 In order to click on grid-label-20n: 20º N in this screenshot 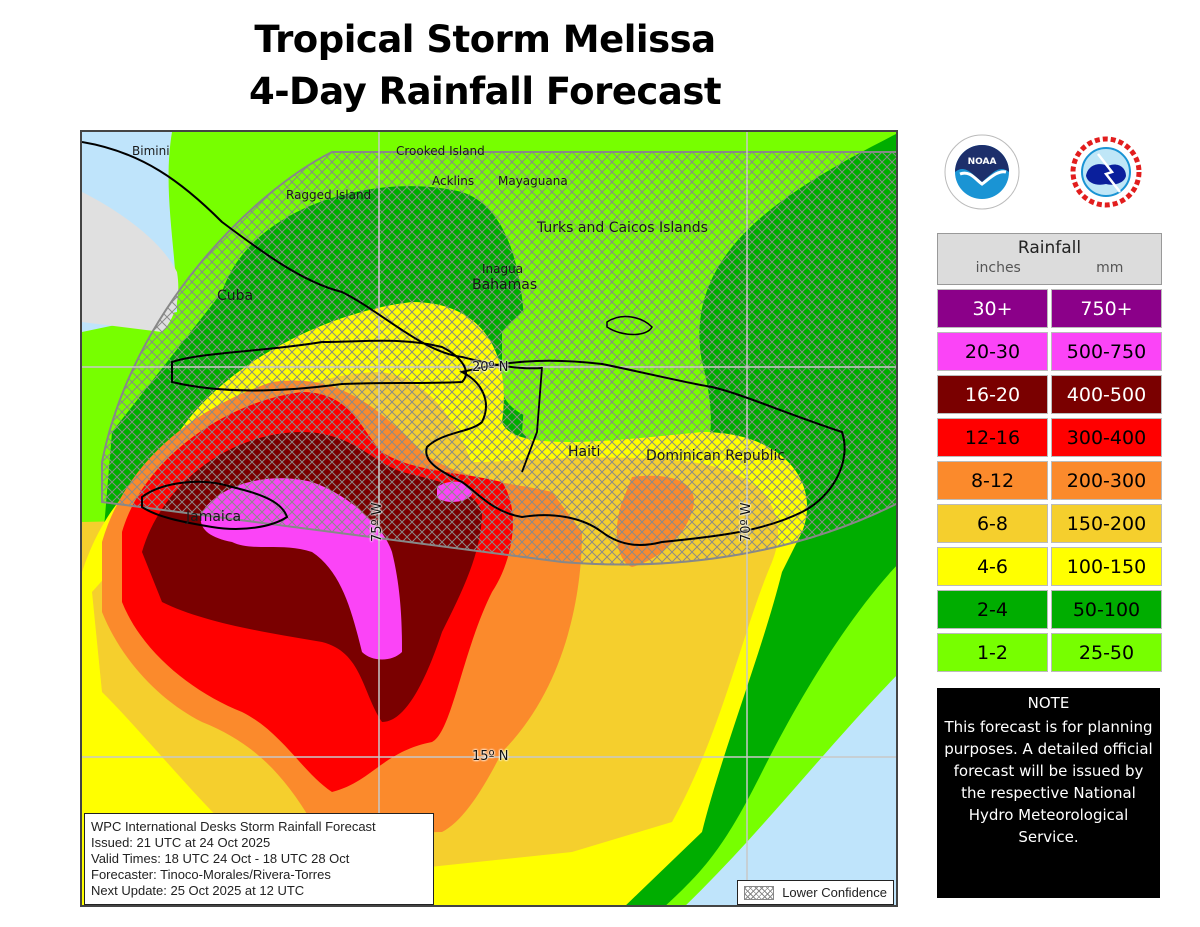, I will do `click(490, 367)`.